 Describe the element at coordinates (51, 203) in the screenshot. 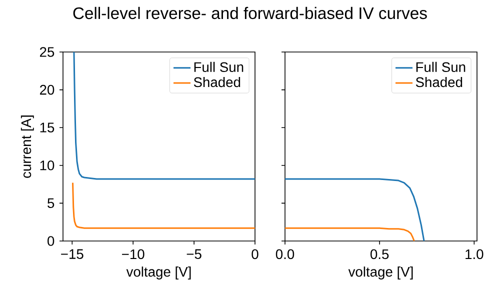

I see `y-tick-label: 5` at that location.